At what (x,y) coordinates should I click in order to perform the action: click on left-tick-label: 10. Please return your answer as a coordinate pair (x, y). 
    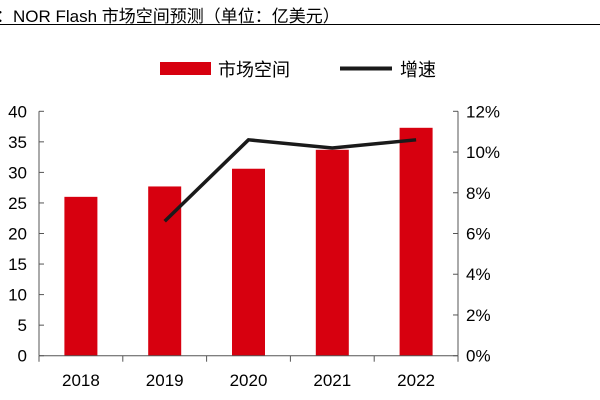
    Looking at the image, I should click on (17, 295).